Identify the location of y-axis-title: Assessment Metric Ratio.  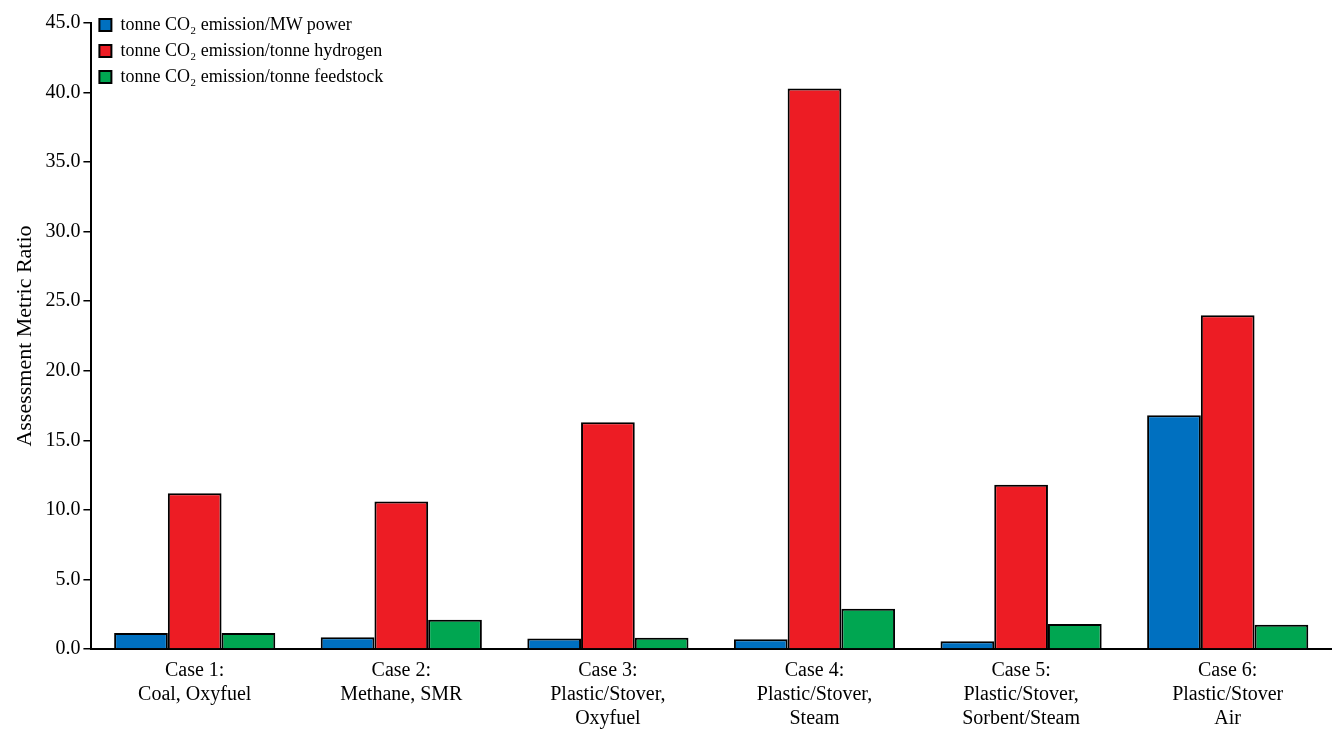
(23, 336).